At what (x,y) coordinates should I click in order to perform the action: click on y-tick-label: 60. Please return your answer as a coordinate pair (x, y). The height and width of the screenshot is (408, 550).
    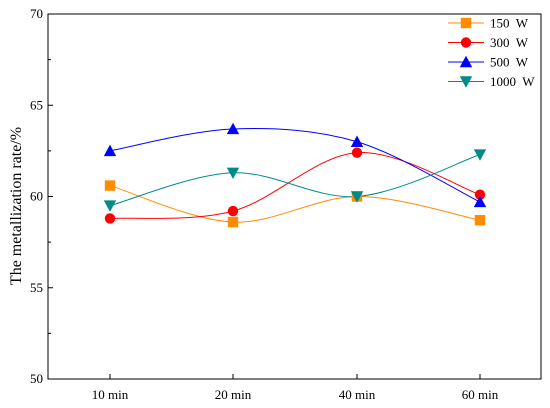
    Looking at the image, I should click on (36, 196).